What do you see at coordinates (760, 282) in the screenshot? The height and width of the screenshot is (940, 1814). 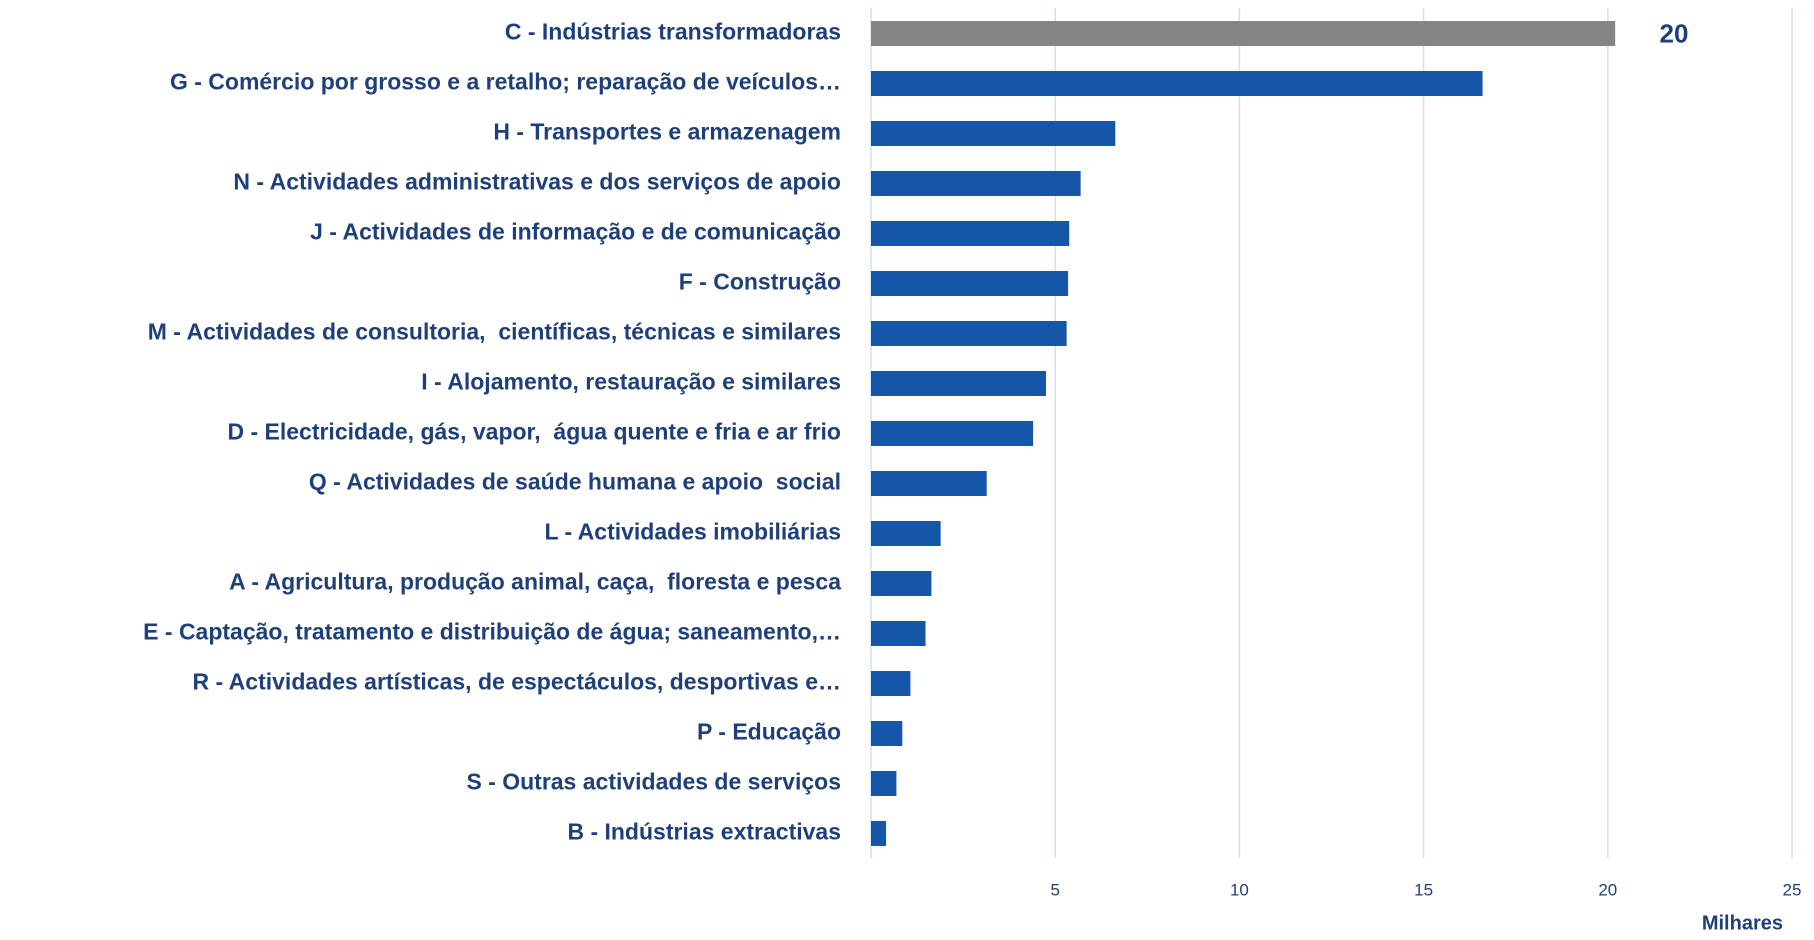 I see `y-tick-label: F - Construção` at bounding box center [760, 282].